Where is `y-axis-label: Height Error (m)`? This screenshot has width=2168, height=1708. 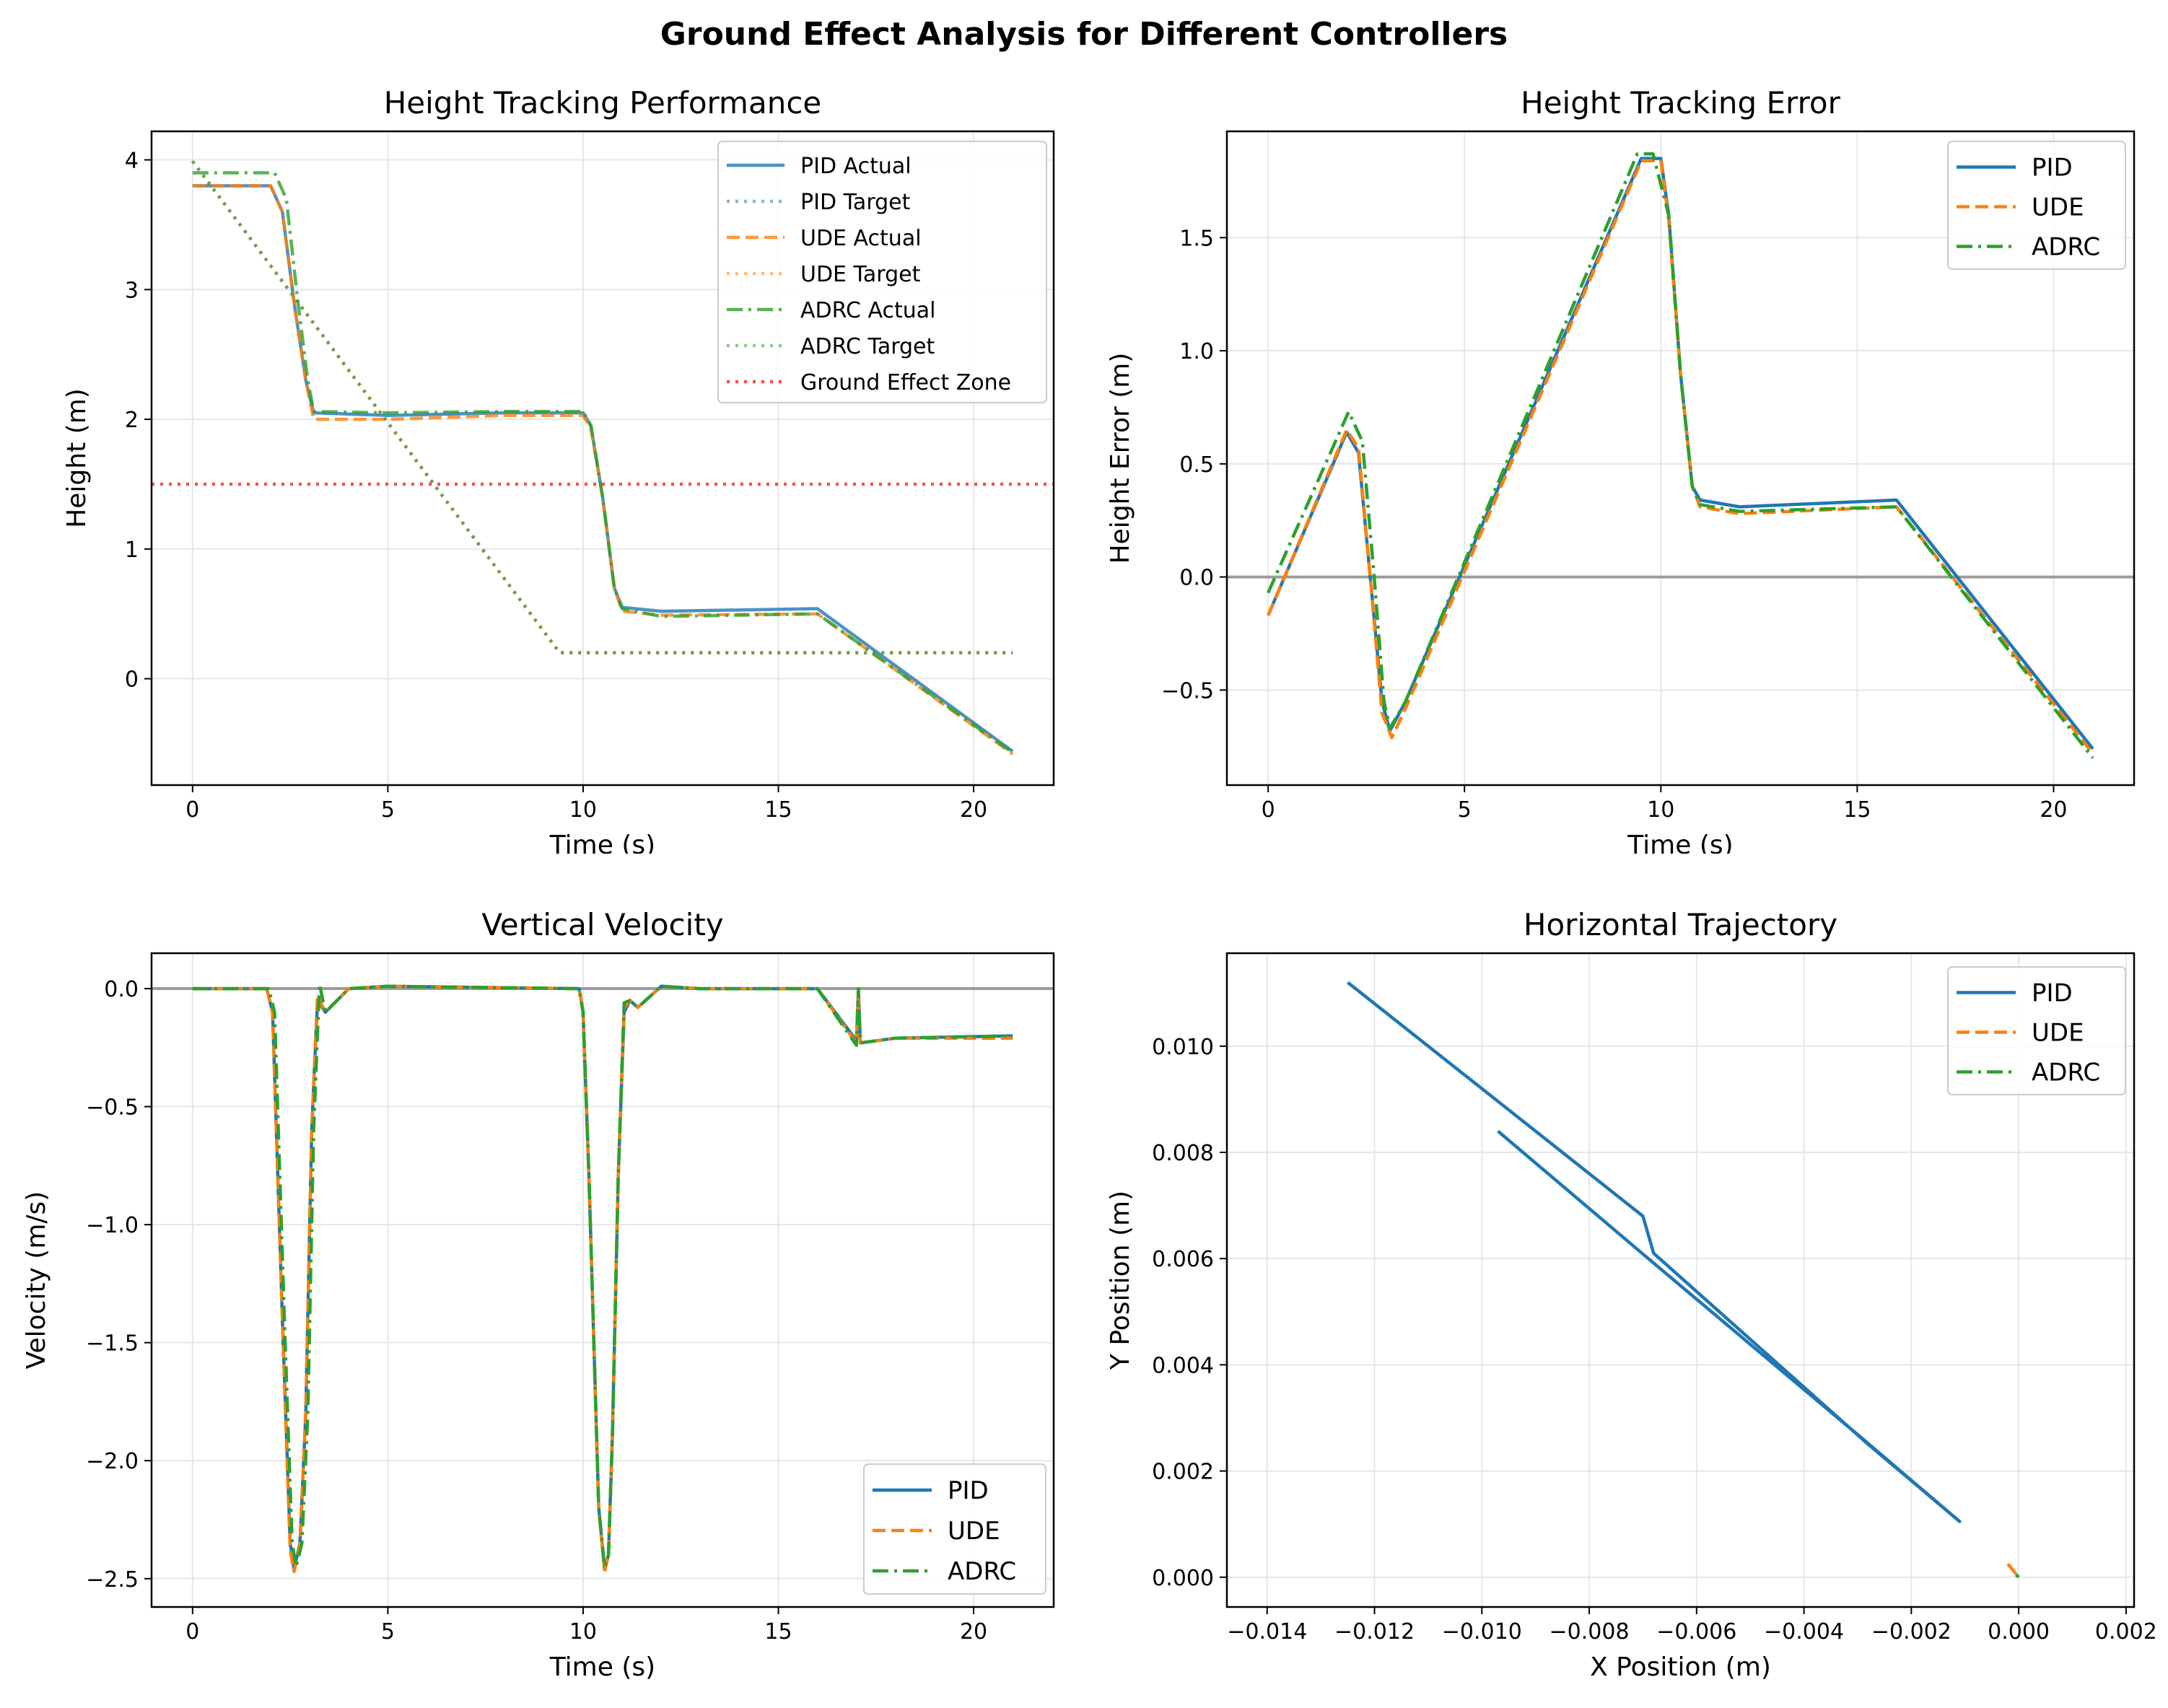 y-axis-label: Height Error (m) is located at coordinates (1120, 458).